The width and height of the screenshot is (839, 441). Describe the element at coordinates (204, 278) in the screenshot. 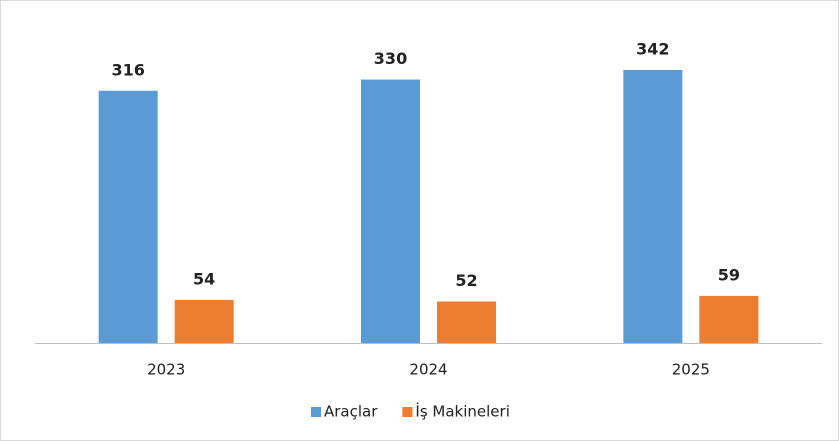

I see `value-label: 54` at that location.